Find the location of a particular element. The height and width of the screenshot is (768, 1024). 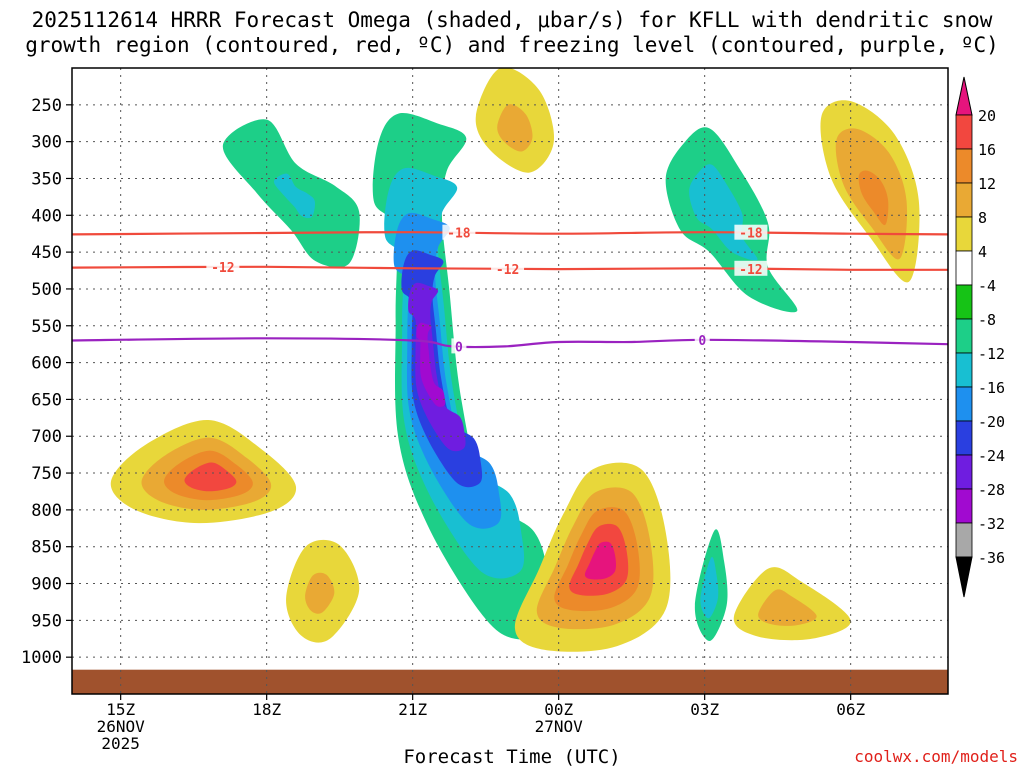

y-tick-label-850: 850 is located at coordinates (46, 548).